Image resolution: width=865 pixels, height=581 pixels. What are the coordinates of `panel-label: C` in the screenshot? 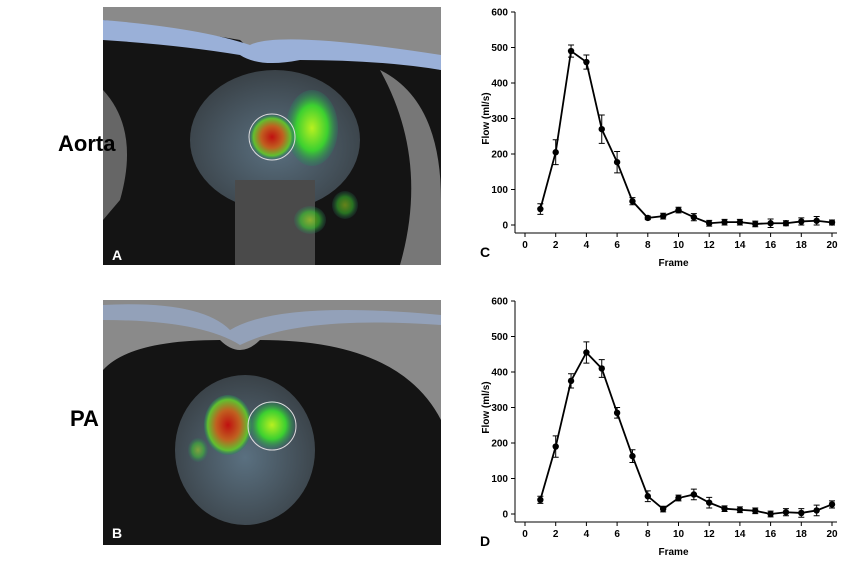 It's located at (485, 252).